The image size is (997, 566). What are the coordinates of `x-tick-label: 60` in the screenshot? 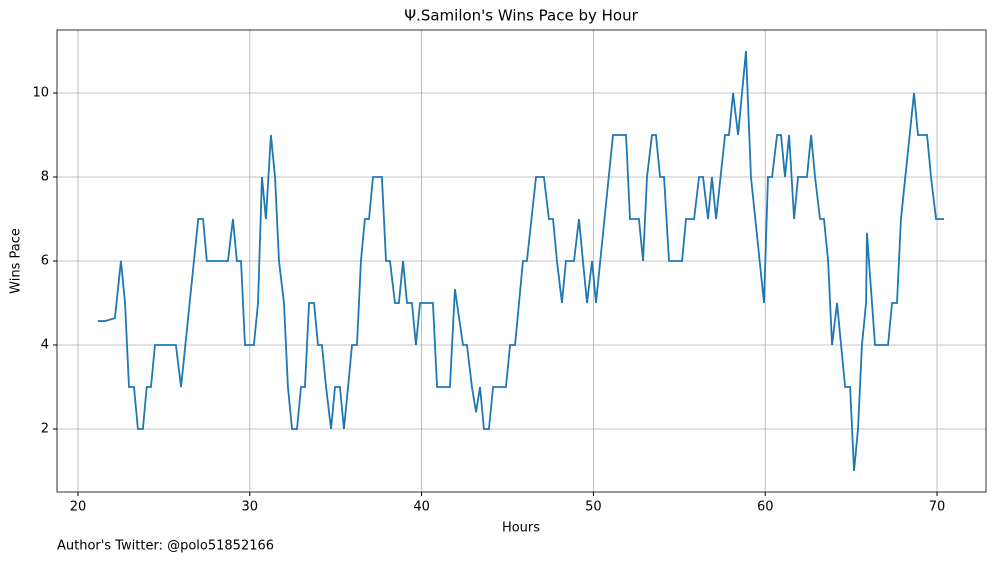 It's located at (765, 507).